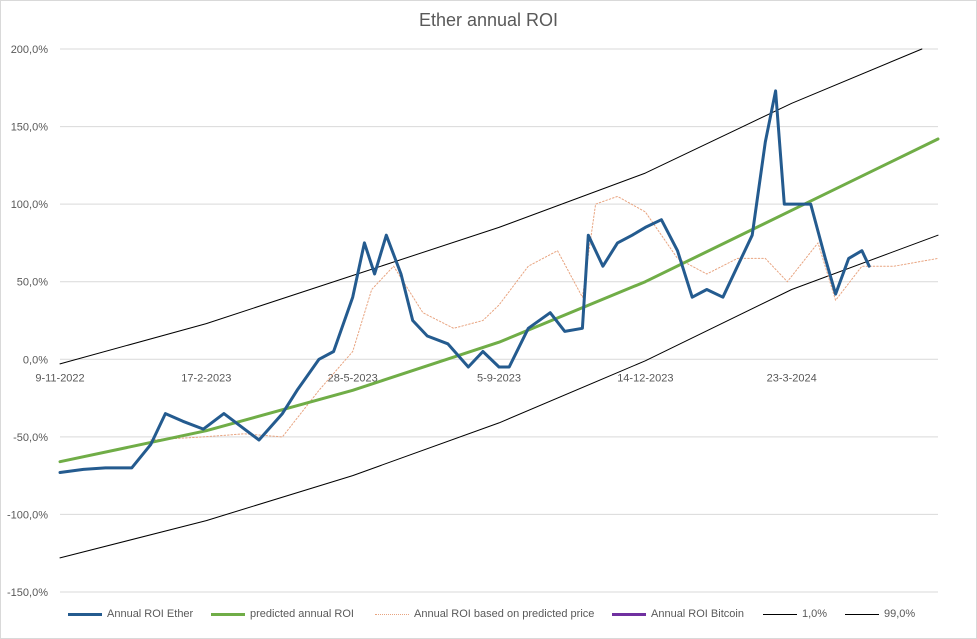  I want to click on x-tick-label: 14-12-2023, so click(645, 378).